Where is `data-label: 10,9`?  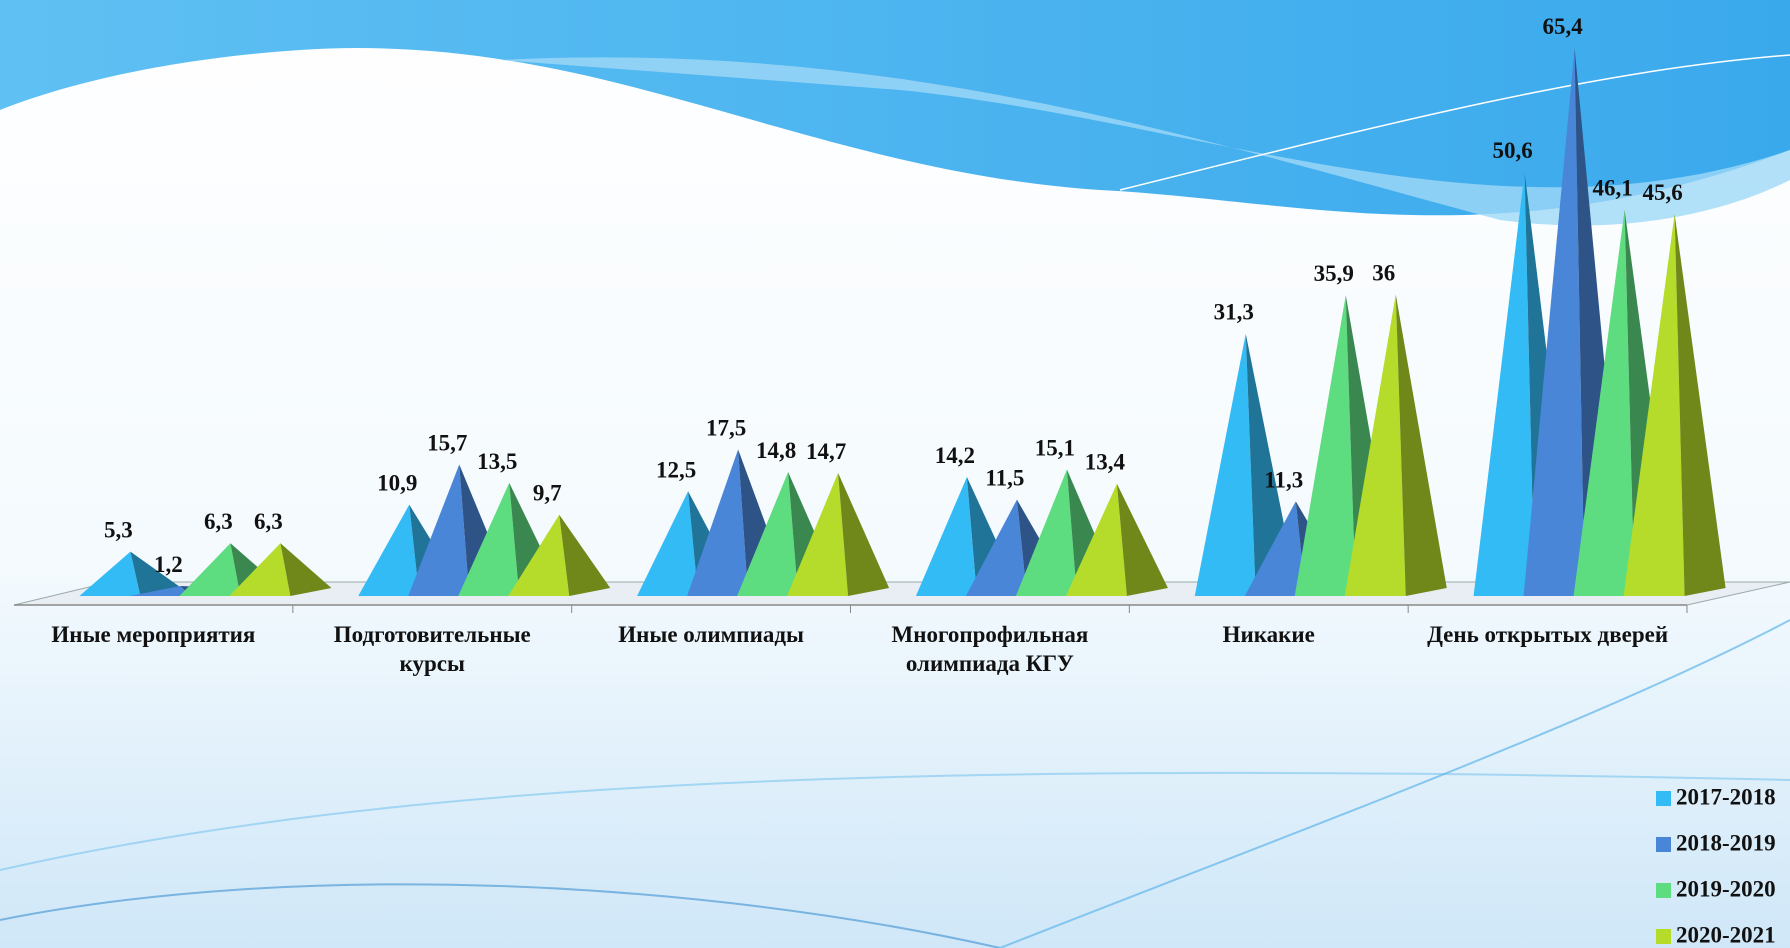
data-label: 10,9 is located at coordinates (397, 483).